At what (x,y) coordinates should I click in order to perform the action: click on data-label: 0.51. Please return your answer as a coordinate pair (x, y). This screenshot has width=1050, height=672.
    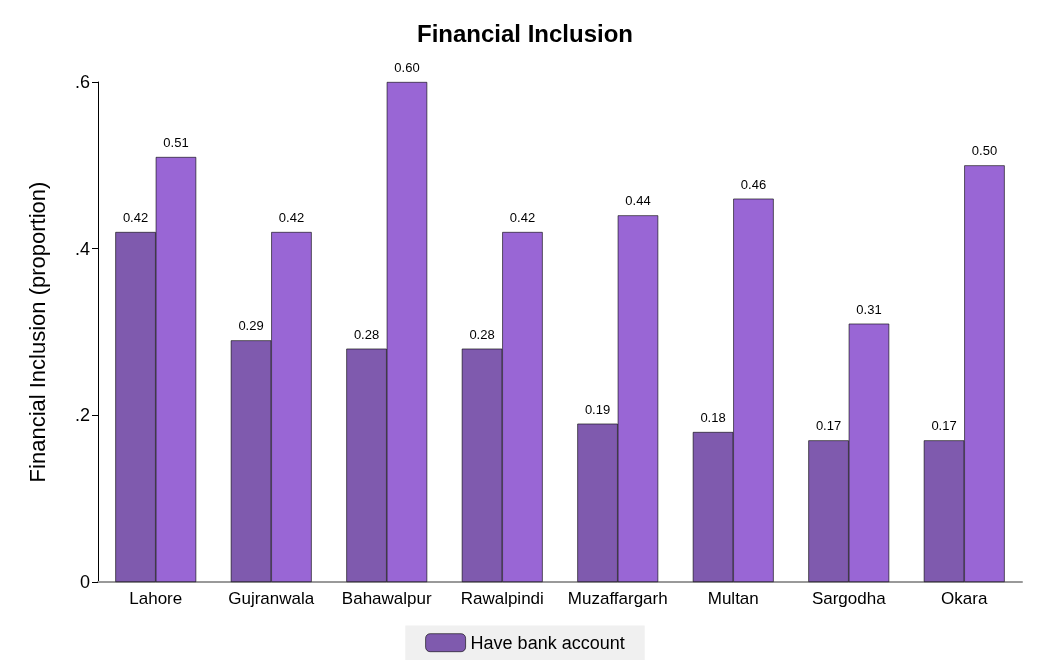
    Looking at the image, I should click on (176, 142).